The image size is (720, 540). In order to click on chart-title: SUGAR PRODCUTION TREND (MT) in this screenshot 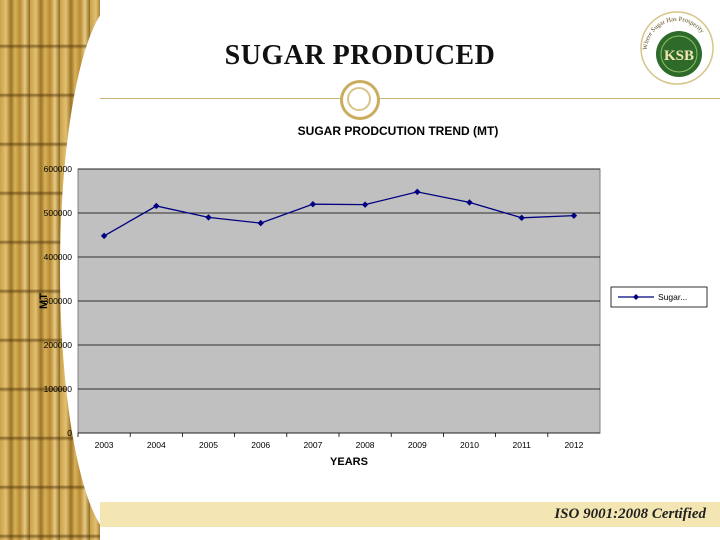, I will do `click(398, 131)`.